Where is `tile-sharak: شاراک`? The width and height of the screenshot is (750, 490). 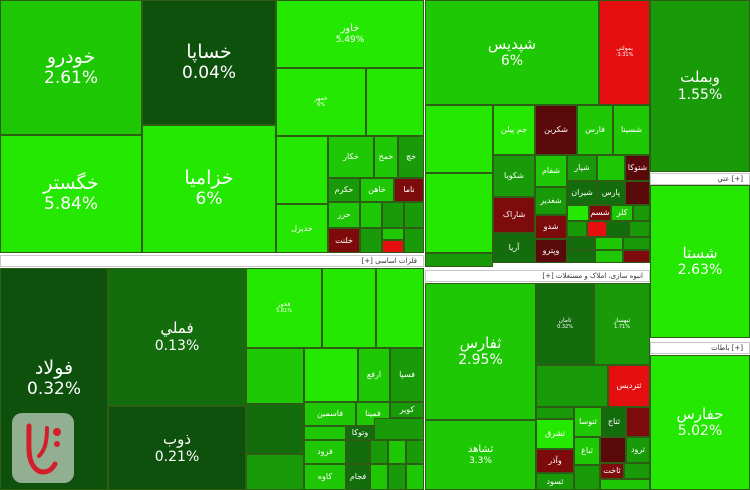
tile-sharak: شاراک is located at coordinates (514, 215).